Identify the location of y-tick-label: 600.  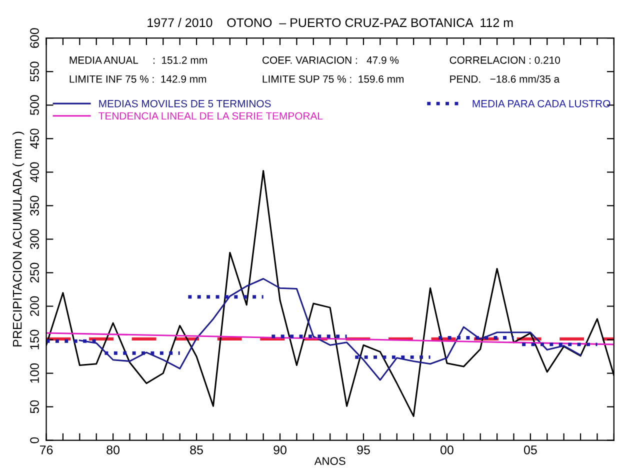
(34, 38).